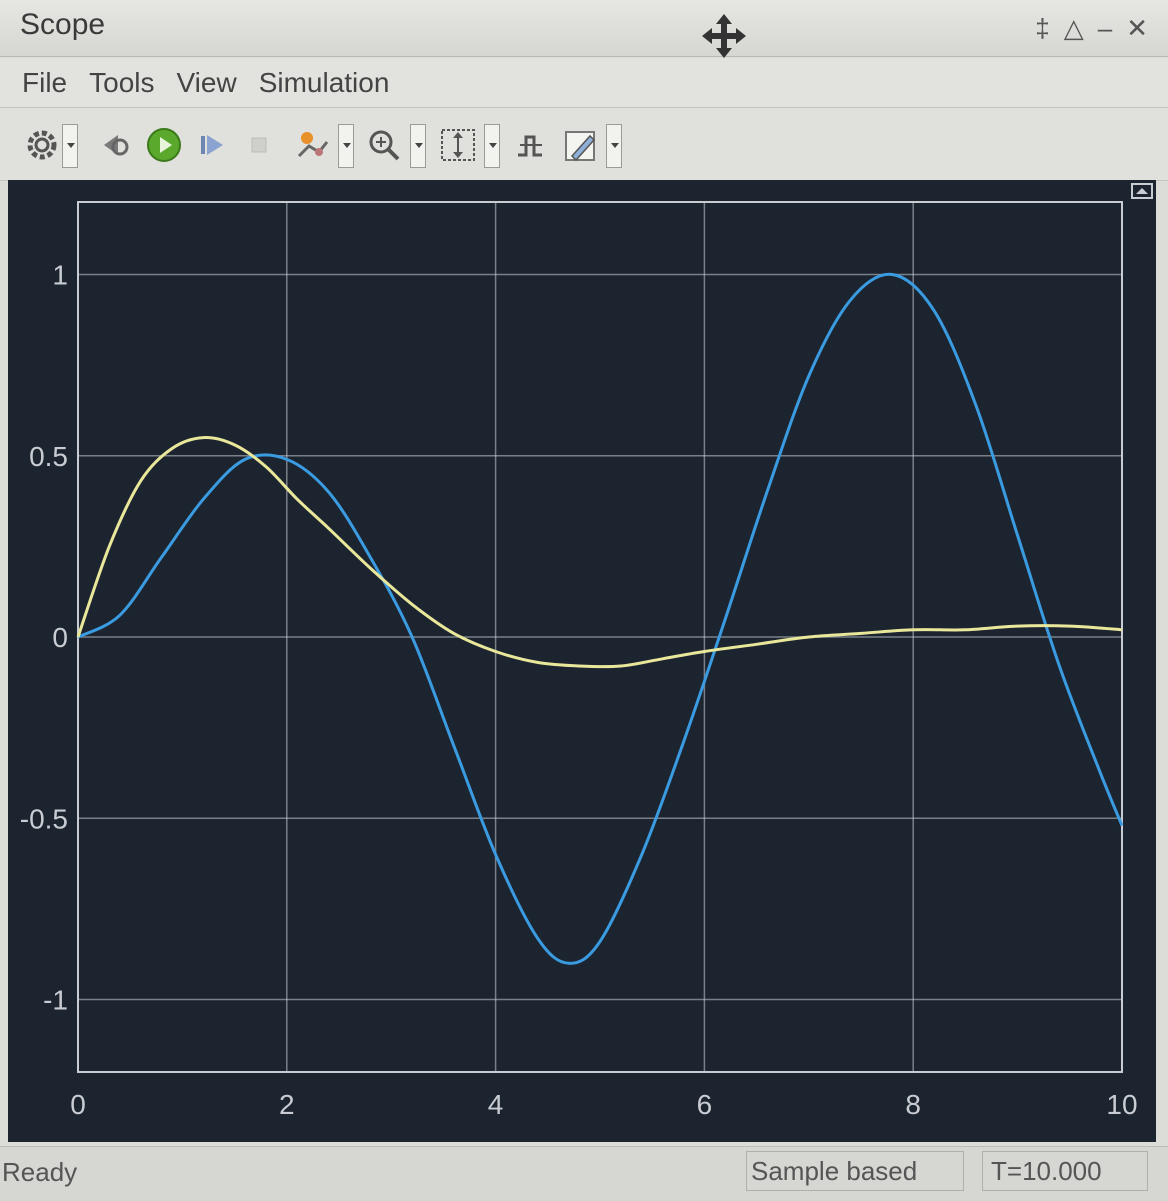  What do you see at coordinates (212, 145) in the screenshot?
I see `step-forward-icon` at bounding box center [212, 145].